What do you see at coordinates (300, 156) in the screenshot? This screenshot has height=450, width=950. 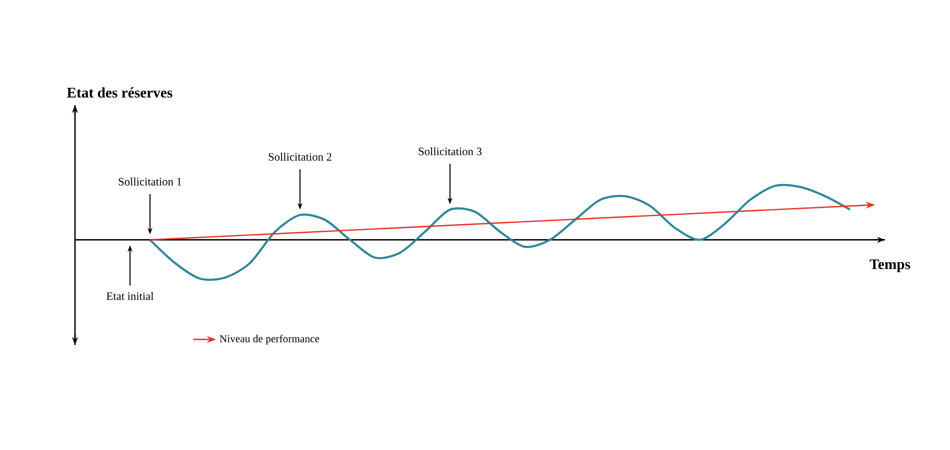 I see `text: Sollicitation 2` at bounding box center [300, 156].